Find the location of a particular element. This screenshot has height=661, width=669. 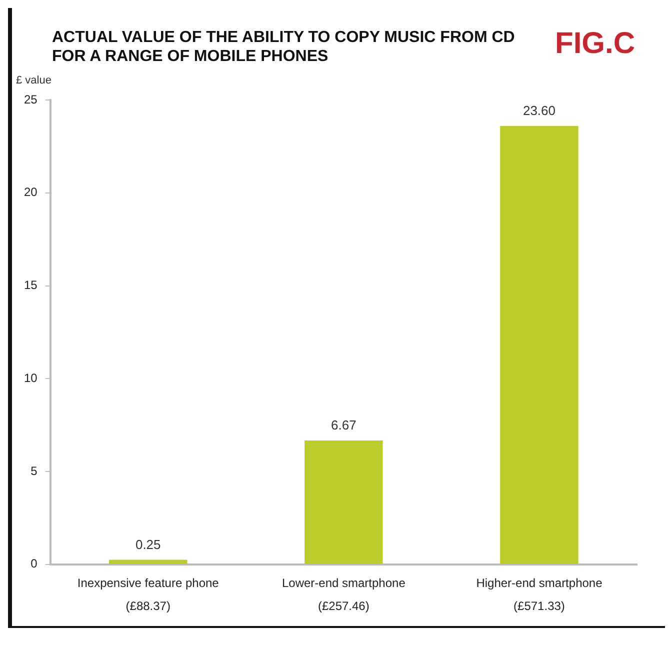

y-axis-title: £ value is located at coordinates (34, 80).